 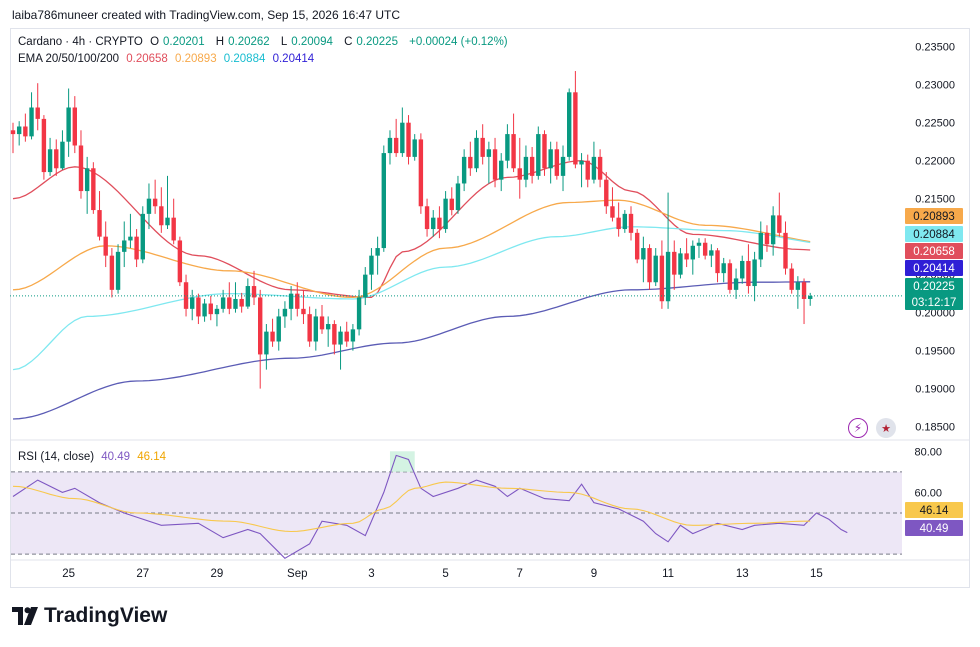 What do you see at coordinates (928, 493) in the screenshot?
I see `rsi-axis-tick: 60.00` at bounding box center [928, 493].